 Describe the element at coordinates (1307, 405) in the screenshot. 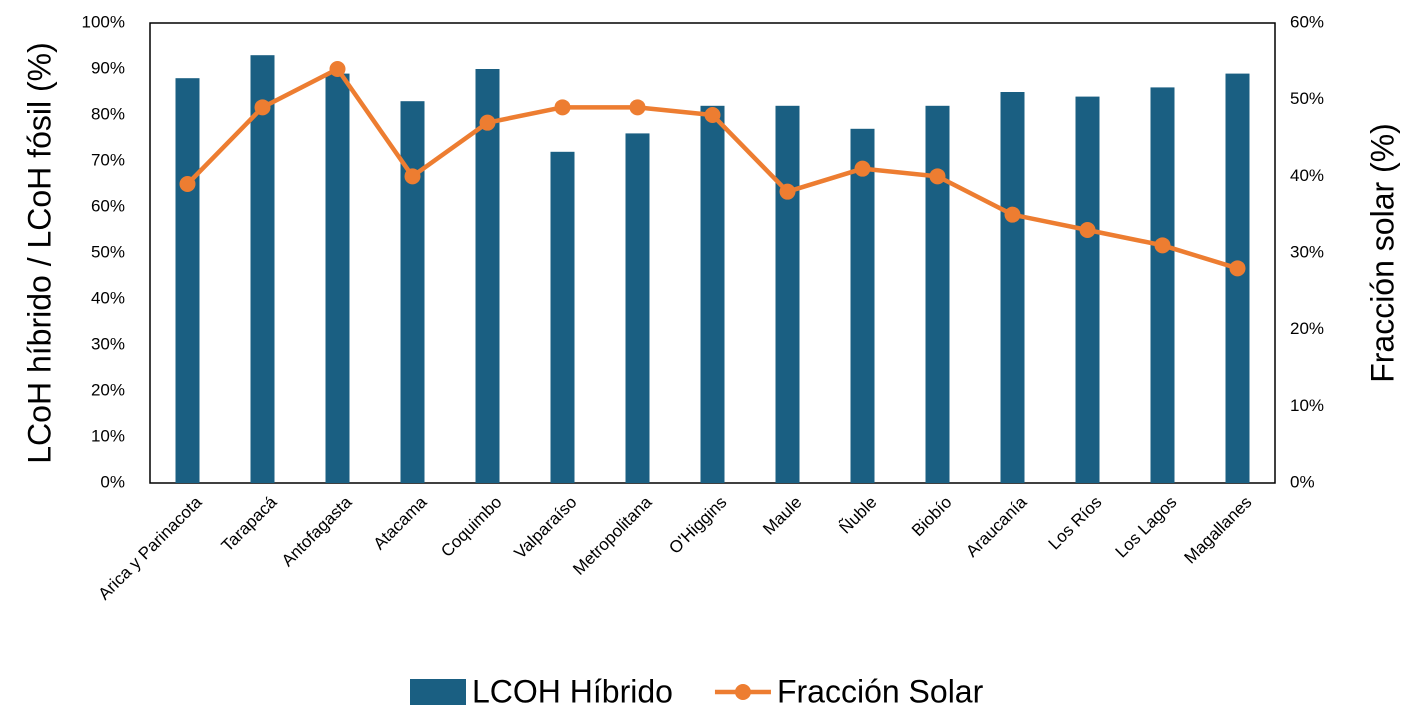

I see `y2-tick-label: 10%` at that location.